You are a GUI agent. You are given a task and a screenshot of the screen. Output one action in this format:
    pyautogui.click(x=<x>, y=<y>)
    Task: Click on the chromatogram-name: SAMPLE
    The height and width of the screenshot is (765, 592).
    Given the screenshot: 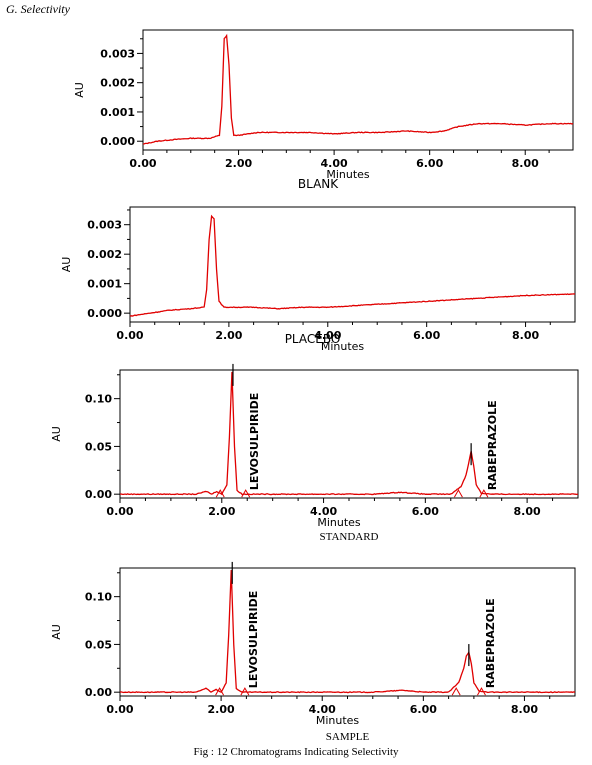 What is the action you would take?
    pyautogui.click(x=348, y=737)
    